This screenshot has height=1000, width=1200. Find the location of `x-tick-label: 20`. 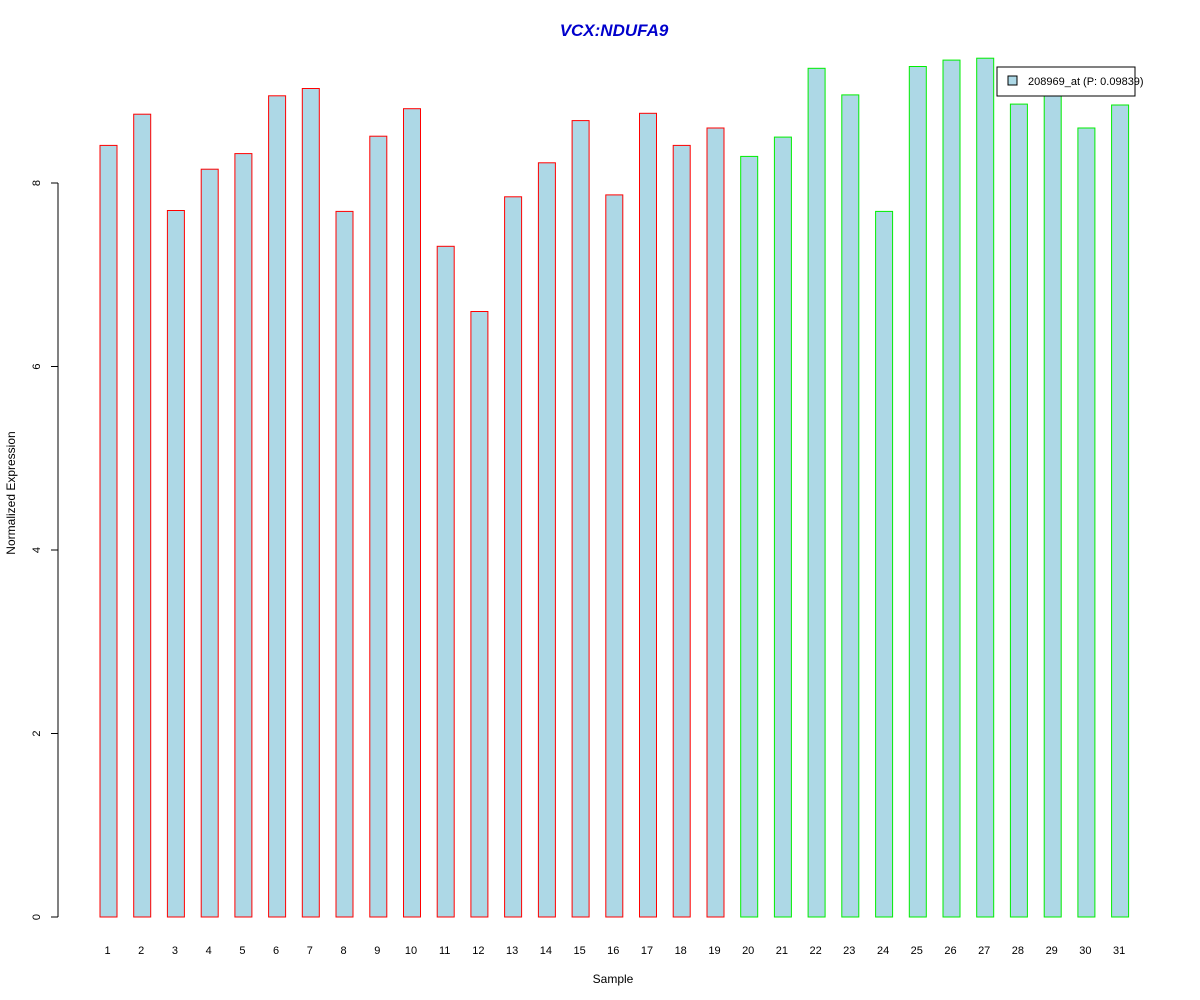

x-tick-label: 20 is located at coordinates (748, 951).